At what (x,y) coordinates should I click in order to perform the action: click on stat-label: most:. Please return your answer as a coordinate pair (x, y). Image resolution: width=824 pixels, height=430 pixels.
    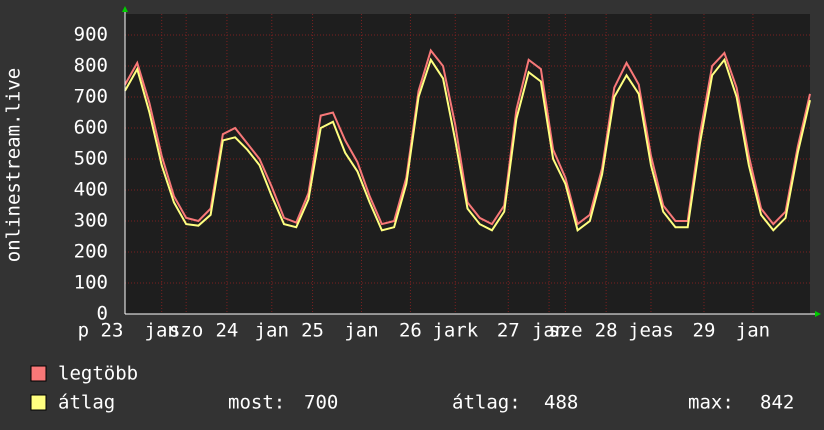
    Looking at the image, I should click on (256, 403).